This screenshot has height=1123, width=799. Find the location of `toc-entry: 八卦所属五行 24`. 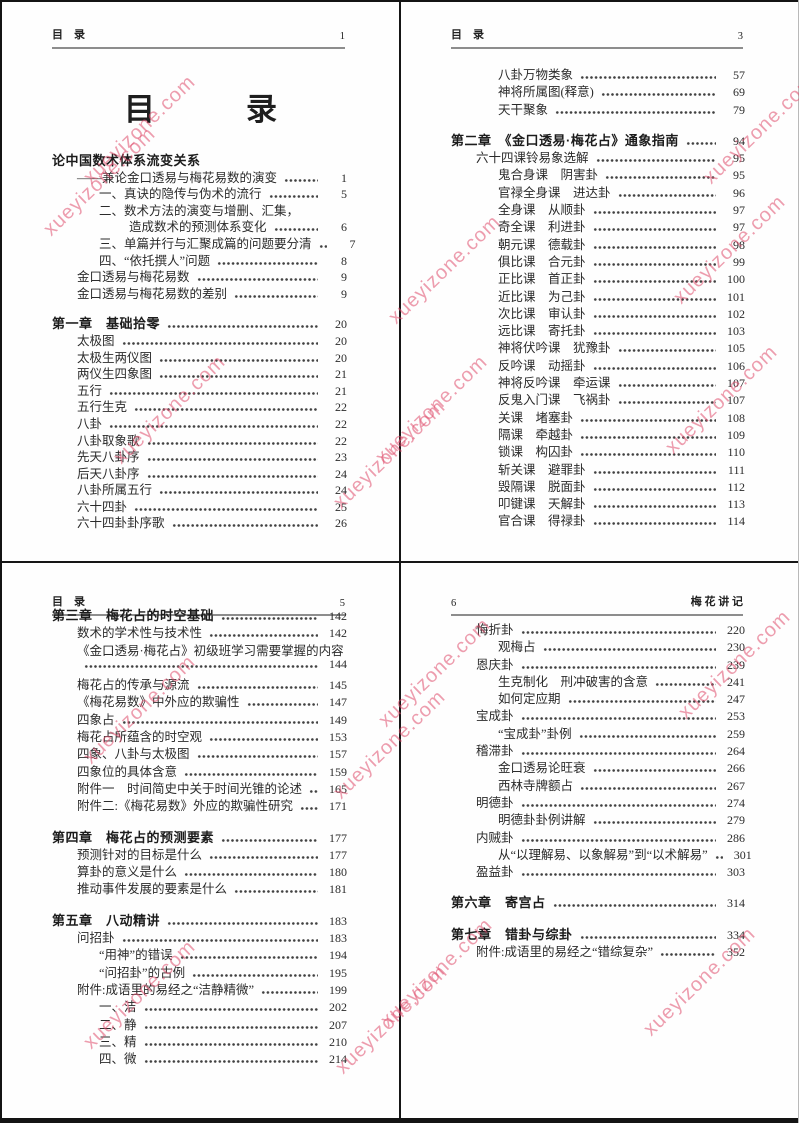

toc-entry: 八卦所属五行 24 is located at coordinates (199, 488).